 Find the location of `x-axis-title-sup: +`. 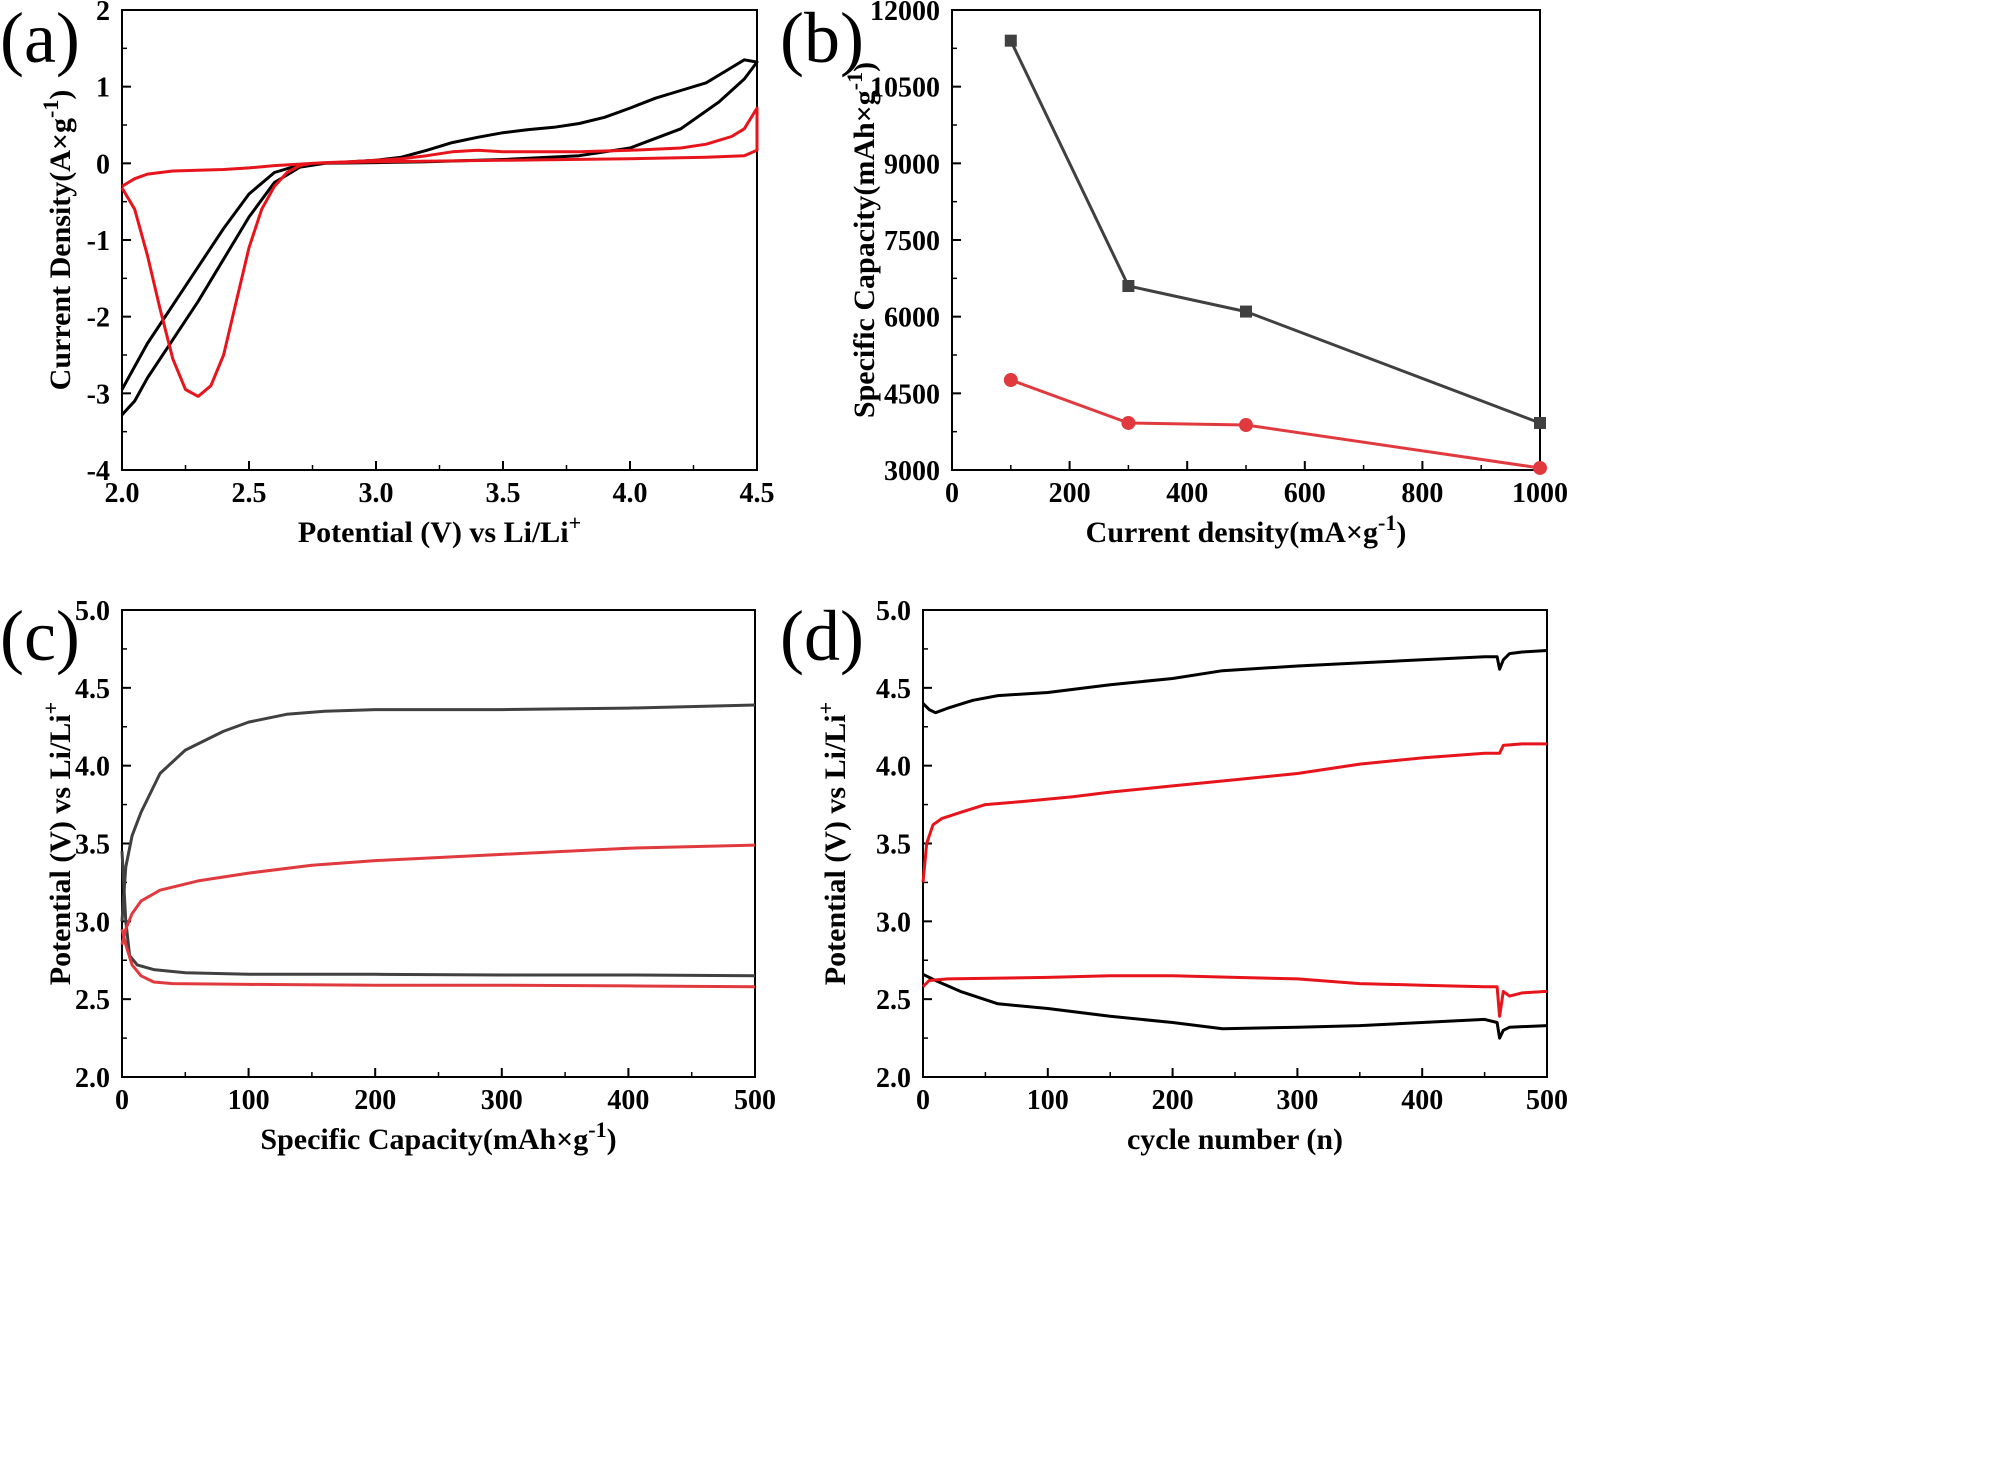

x-axis-title-sup: + is located at coordinates (575, 522).